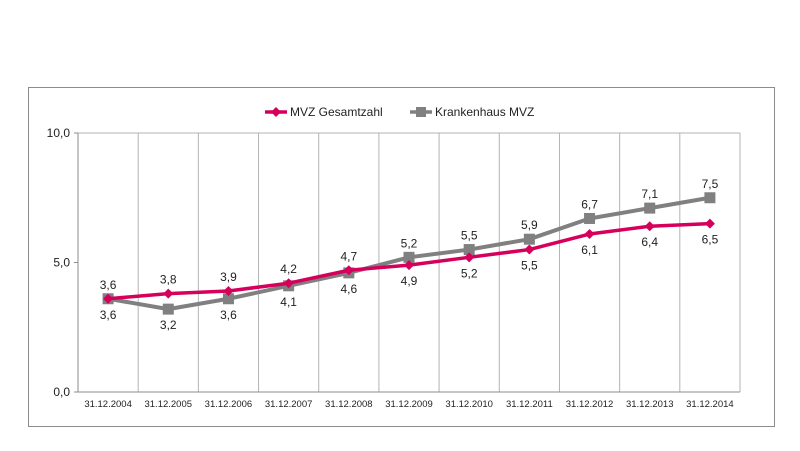 The image size is (800, 451). What do you see at coordinates (529, 225) in the screenshot?
I see `data-label: 5,9` at bounding box center [529, 225].